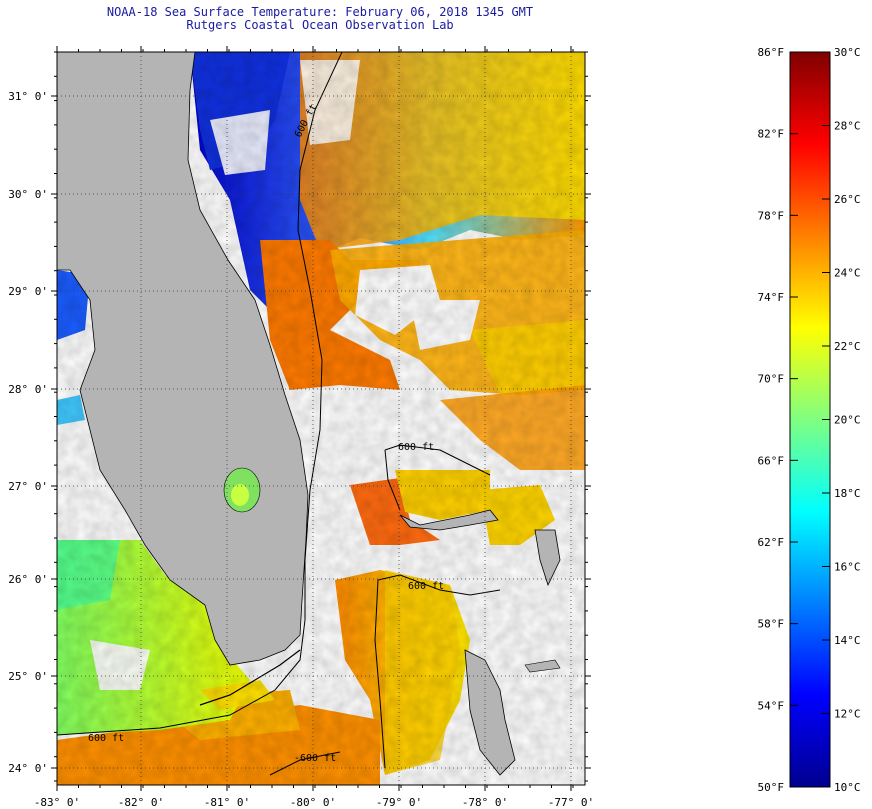  What do you see at coordinates (847, 640) in the screenshot?
I see `celsius-label: 14°C` at bounding box center [847, 640].